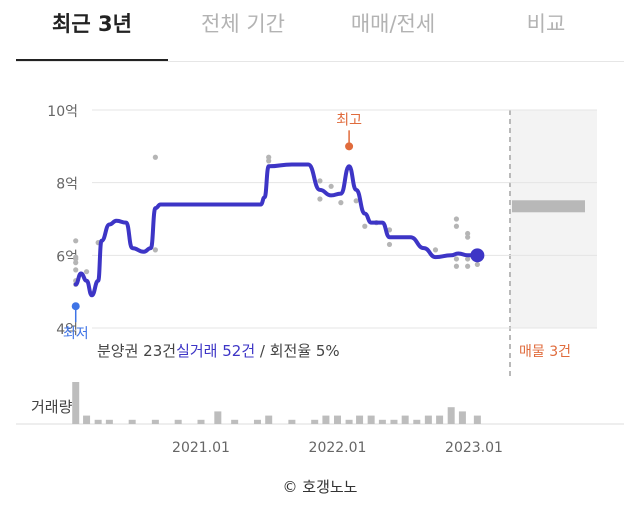 The height and width of the screenshot is (508, 640). Describe the element at coordinates (92, 60) in the screenshot. I see `active-tab-indicator` at that location.